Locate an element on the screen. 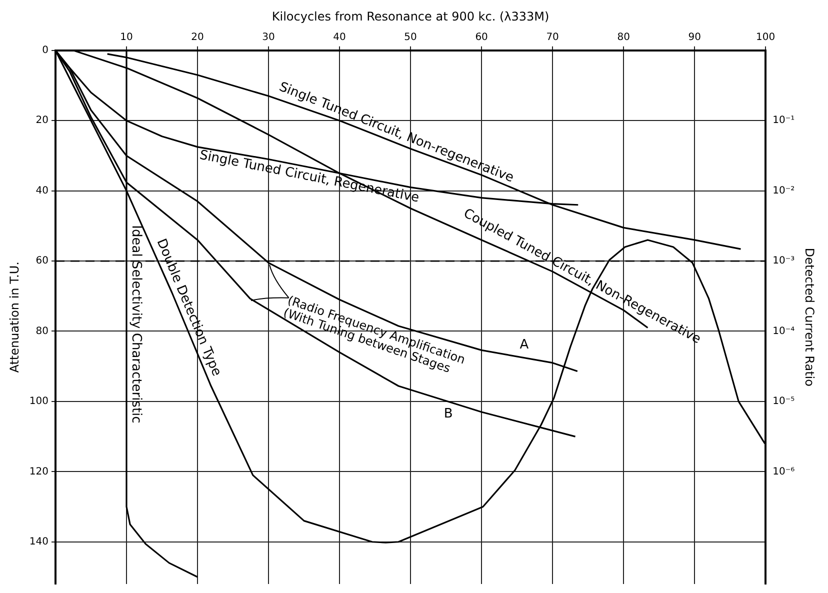 The image size is (828, 593). text: Ideal Selectivity Characteristic is located at coordinates (136, 324).